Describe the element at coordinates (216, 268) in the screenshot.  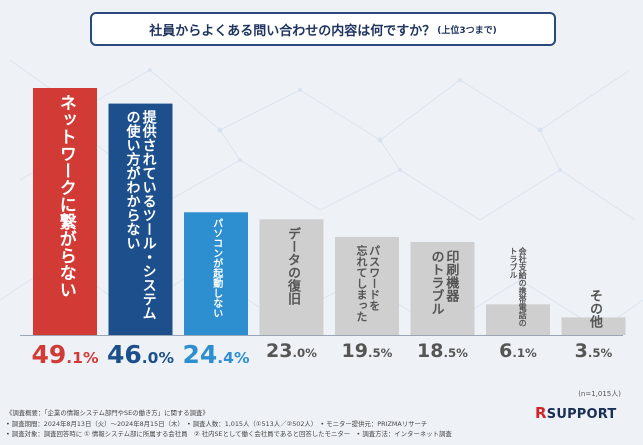
I see `bar-label-3: パソコンが起動しない` at that location.